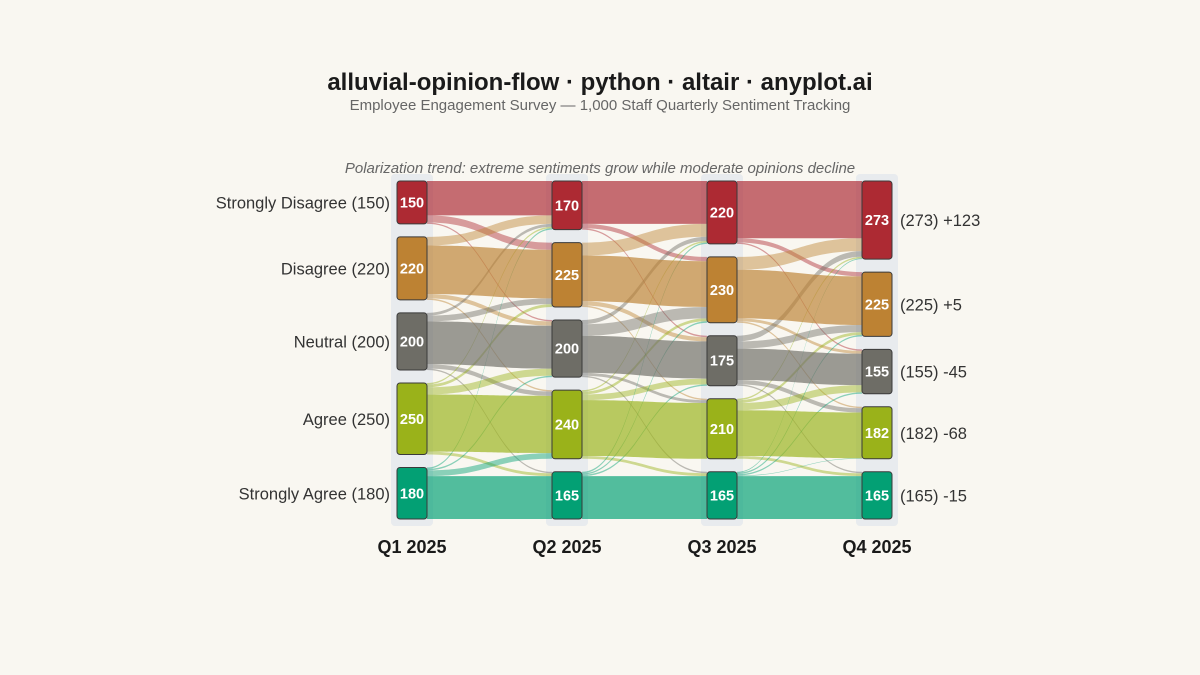  Describe the element at coordinates (314, 494) in the screenshot. I see `left-label-strongly-agree: Strongly Agree (180)` at that location.